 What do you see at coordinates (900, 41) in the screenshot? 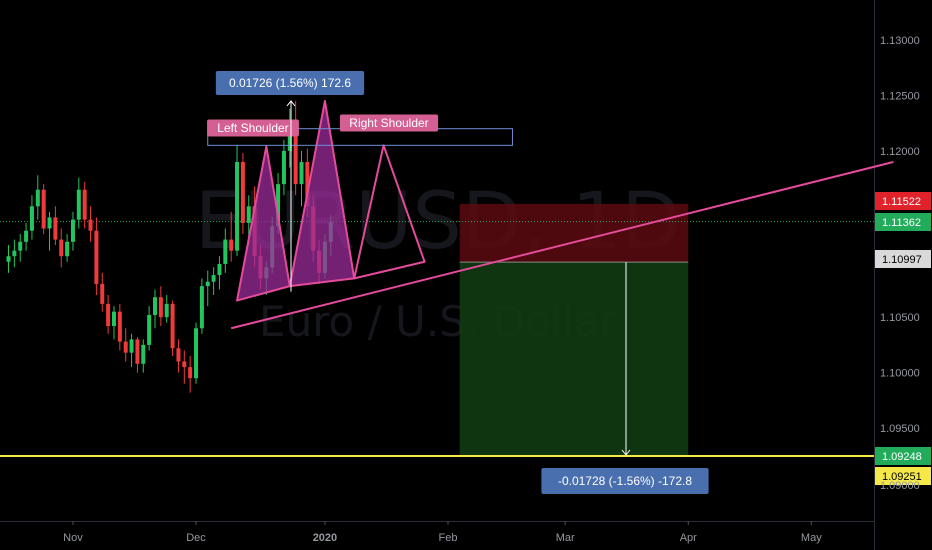
I see `y-tick-label: 1.13000` at bounding box center [900, 41].